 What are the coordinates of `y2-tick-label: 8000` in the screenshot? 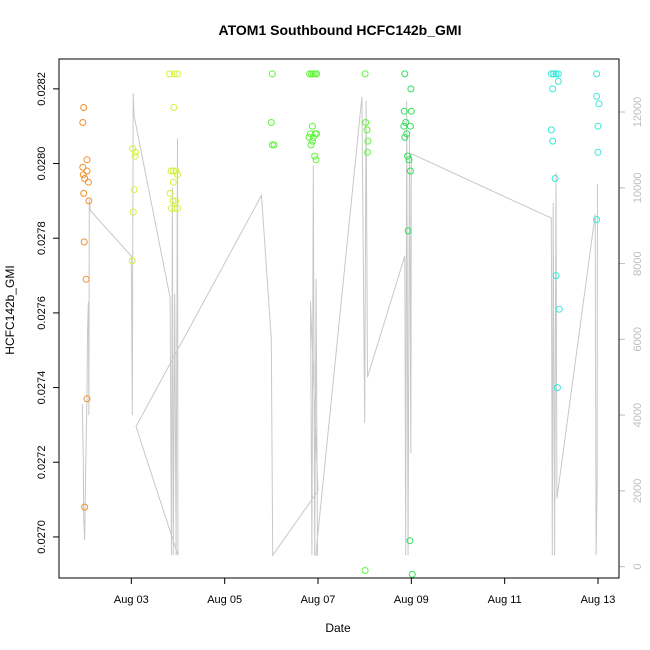 It's located at (638, 263).